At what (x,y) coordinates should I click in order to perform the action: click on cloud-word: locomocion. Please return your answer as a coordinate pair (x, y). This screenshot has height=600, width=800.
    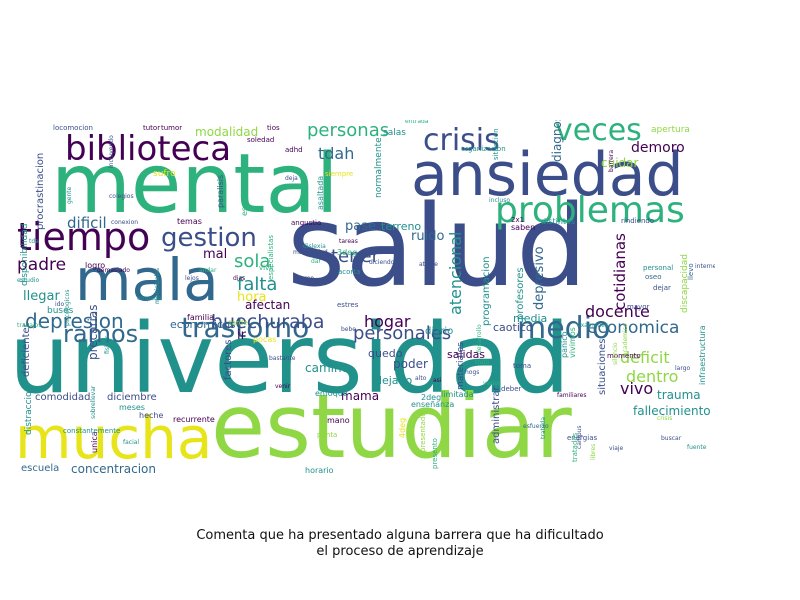
    Looking at the image, I should click on (73, 128).